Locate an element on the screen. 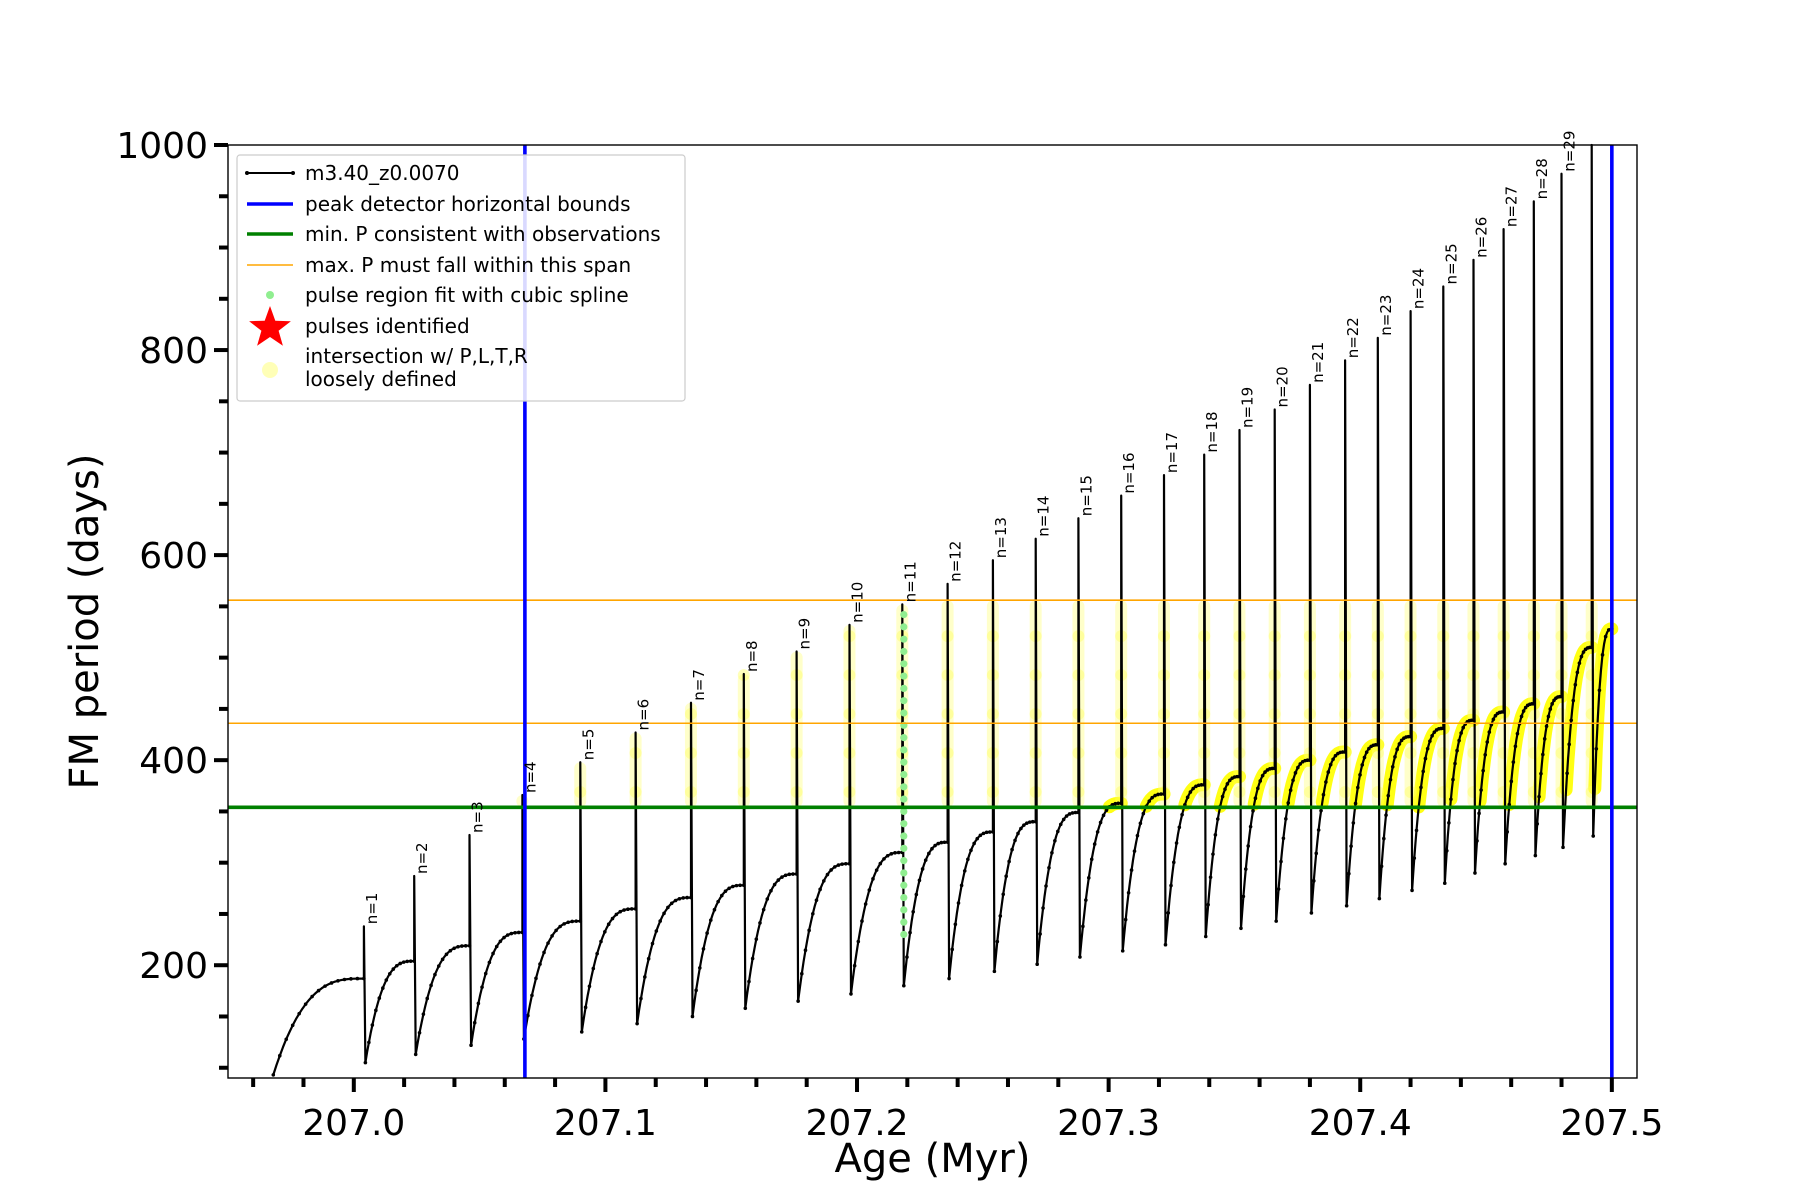 The image size is (1800, 1200). pulse-label: n=18 is located at coordinates (1212, 431).